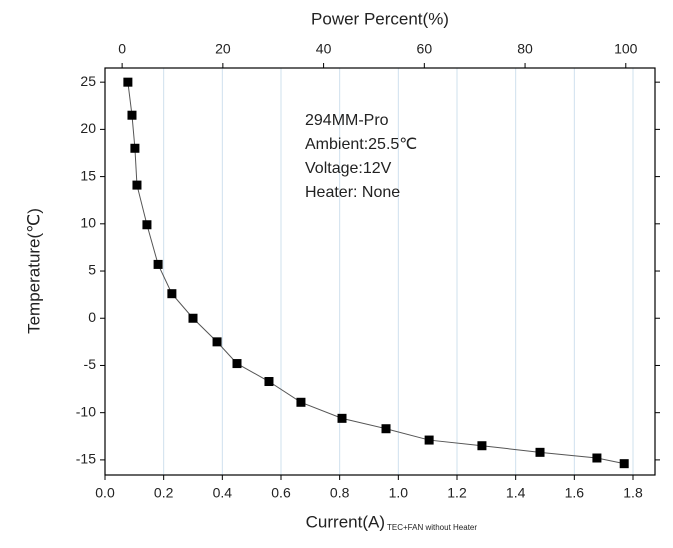 The image size is (673, 548). I want to click on y-axis-title: Temperature(℃), so click(33, 271).